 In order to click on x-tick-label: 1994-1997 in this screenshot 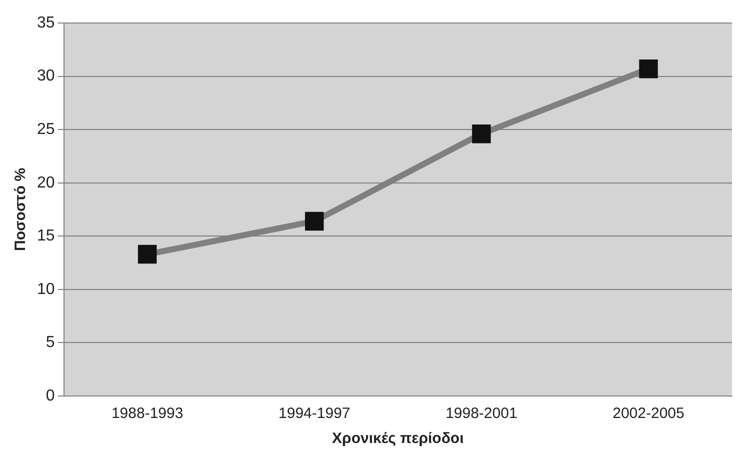, I will do `click(314, 413)`.